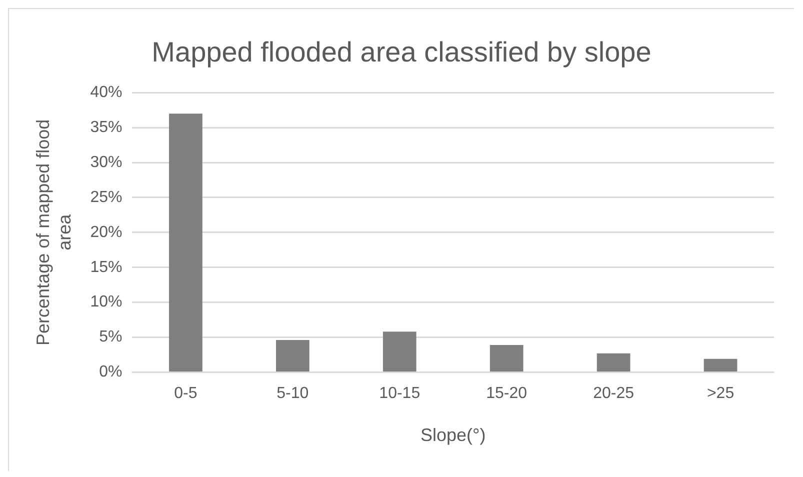 This screenshot has width=803, height=477. Describe the element at coordinates (106, 302) in the screenshot. I see `y-tick-label: 10%` at that location.